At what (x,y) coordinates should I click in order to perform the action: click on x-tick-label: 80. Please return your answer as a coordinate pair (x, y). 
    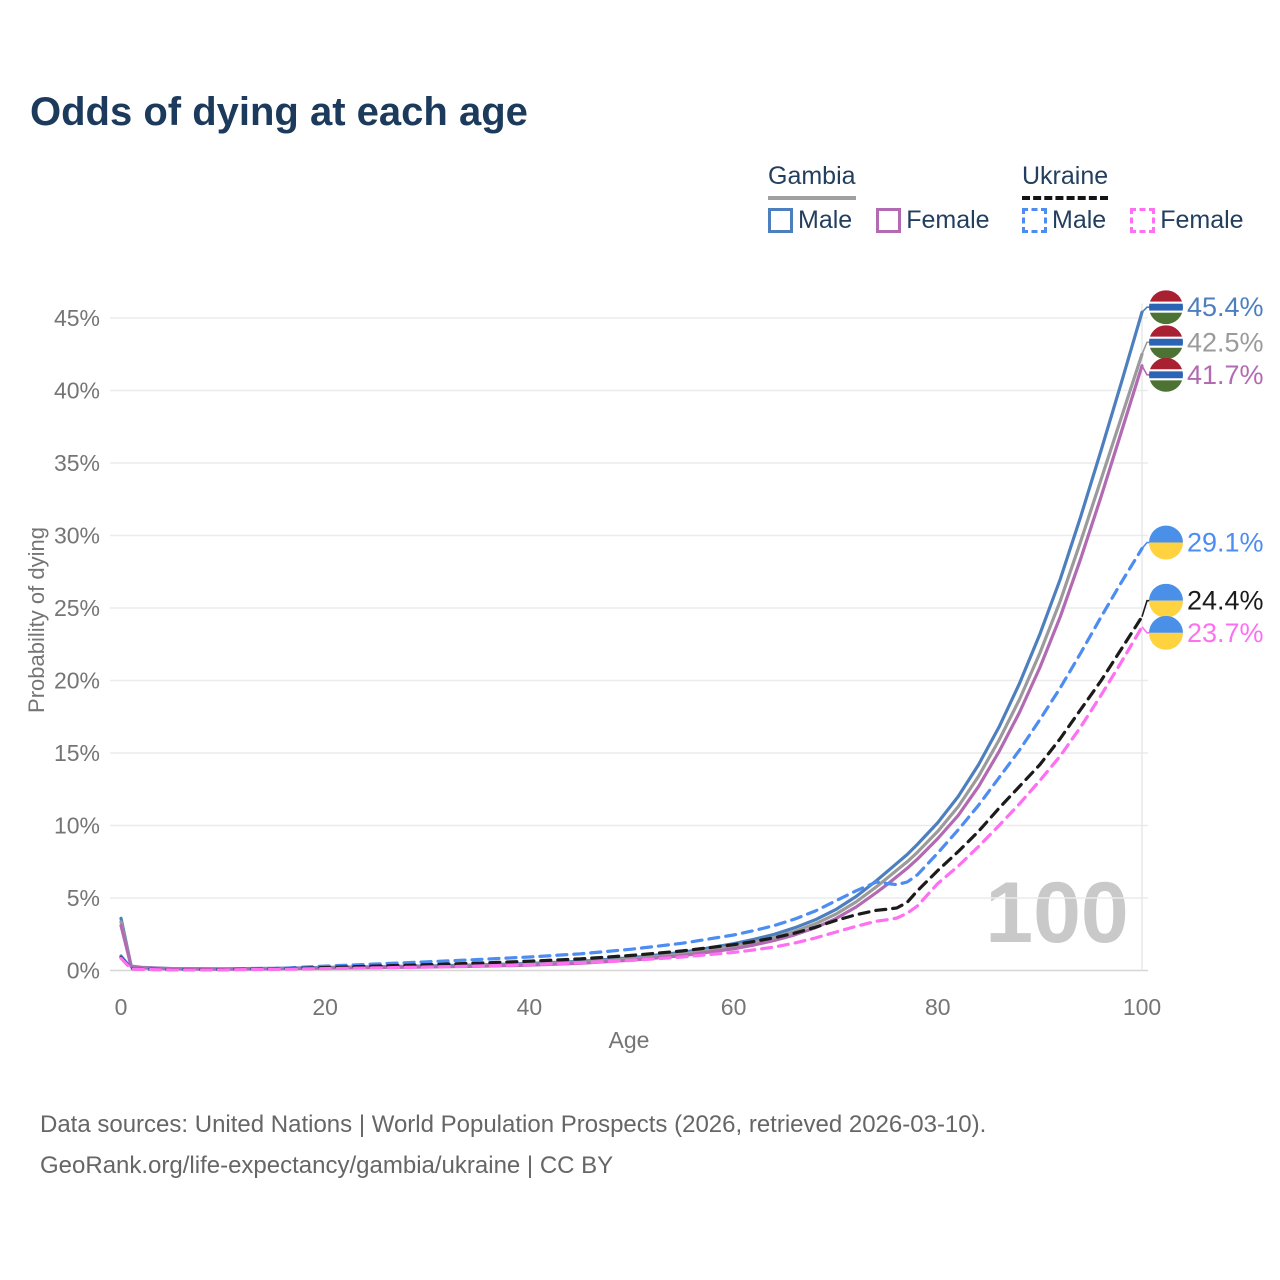
    Looking at the image, I should click on (938, 1007).